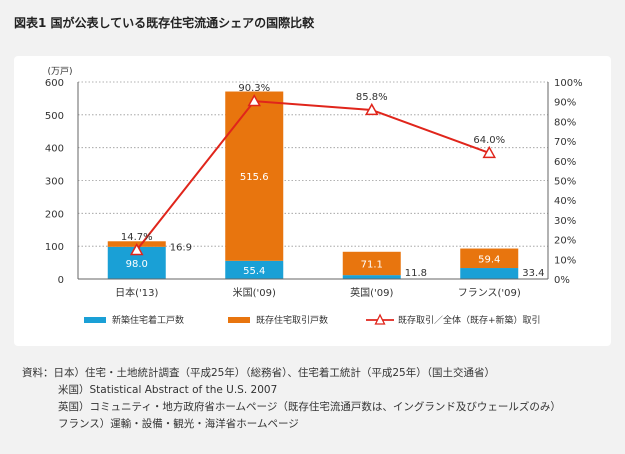 This screenshot has height=454, width=625. What do you see at coordinates (489, 140) in the screenshot?
I see `data-label-share-3: 64.0%` at bounding box center [489, 140].